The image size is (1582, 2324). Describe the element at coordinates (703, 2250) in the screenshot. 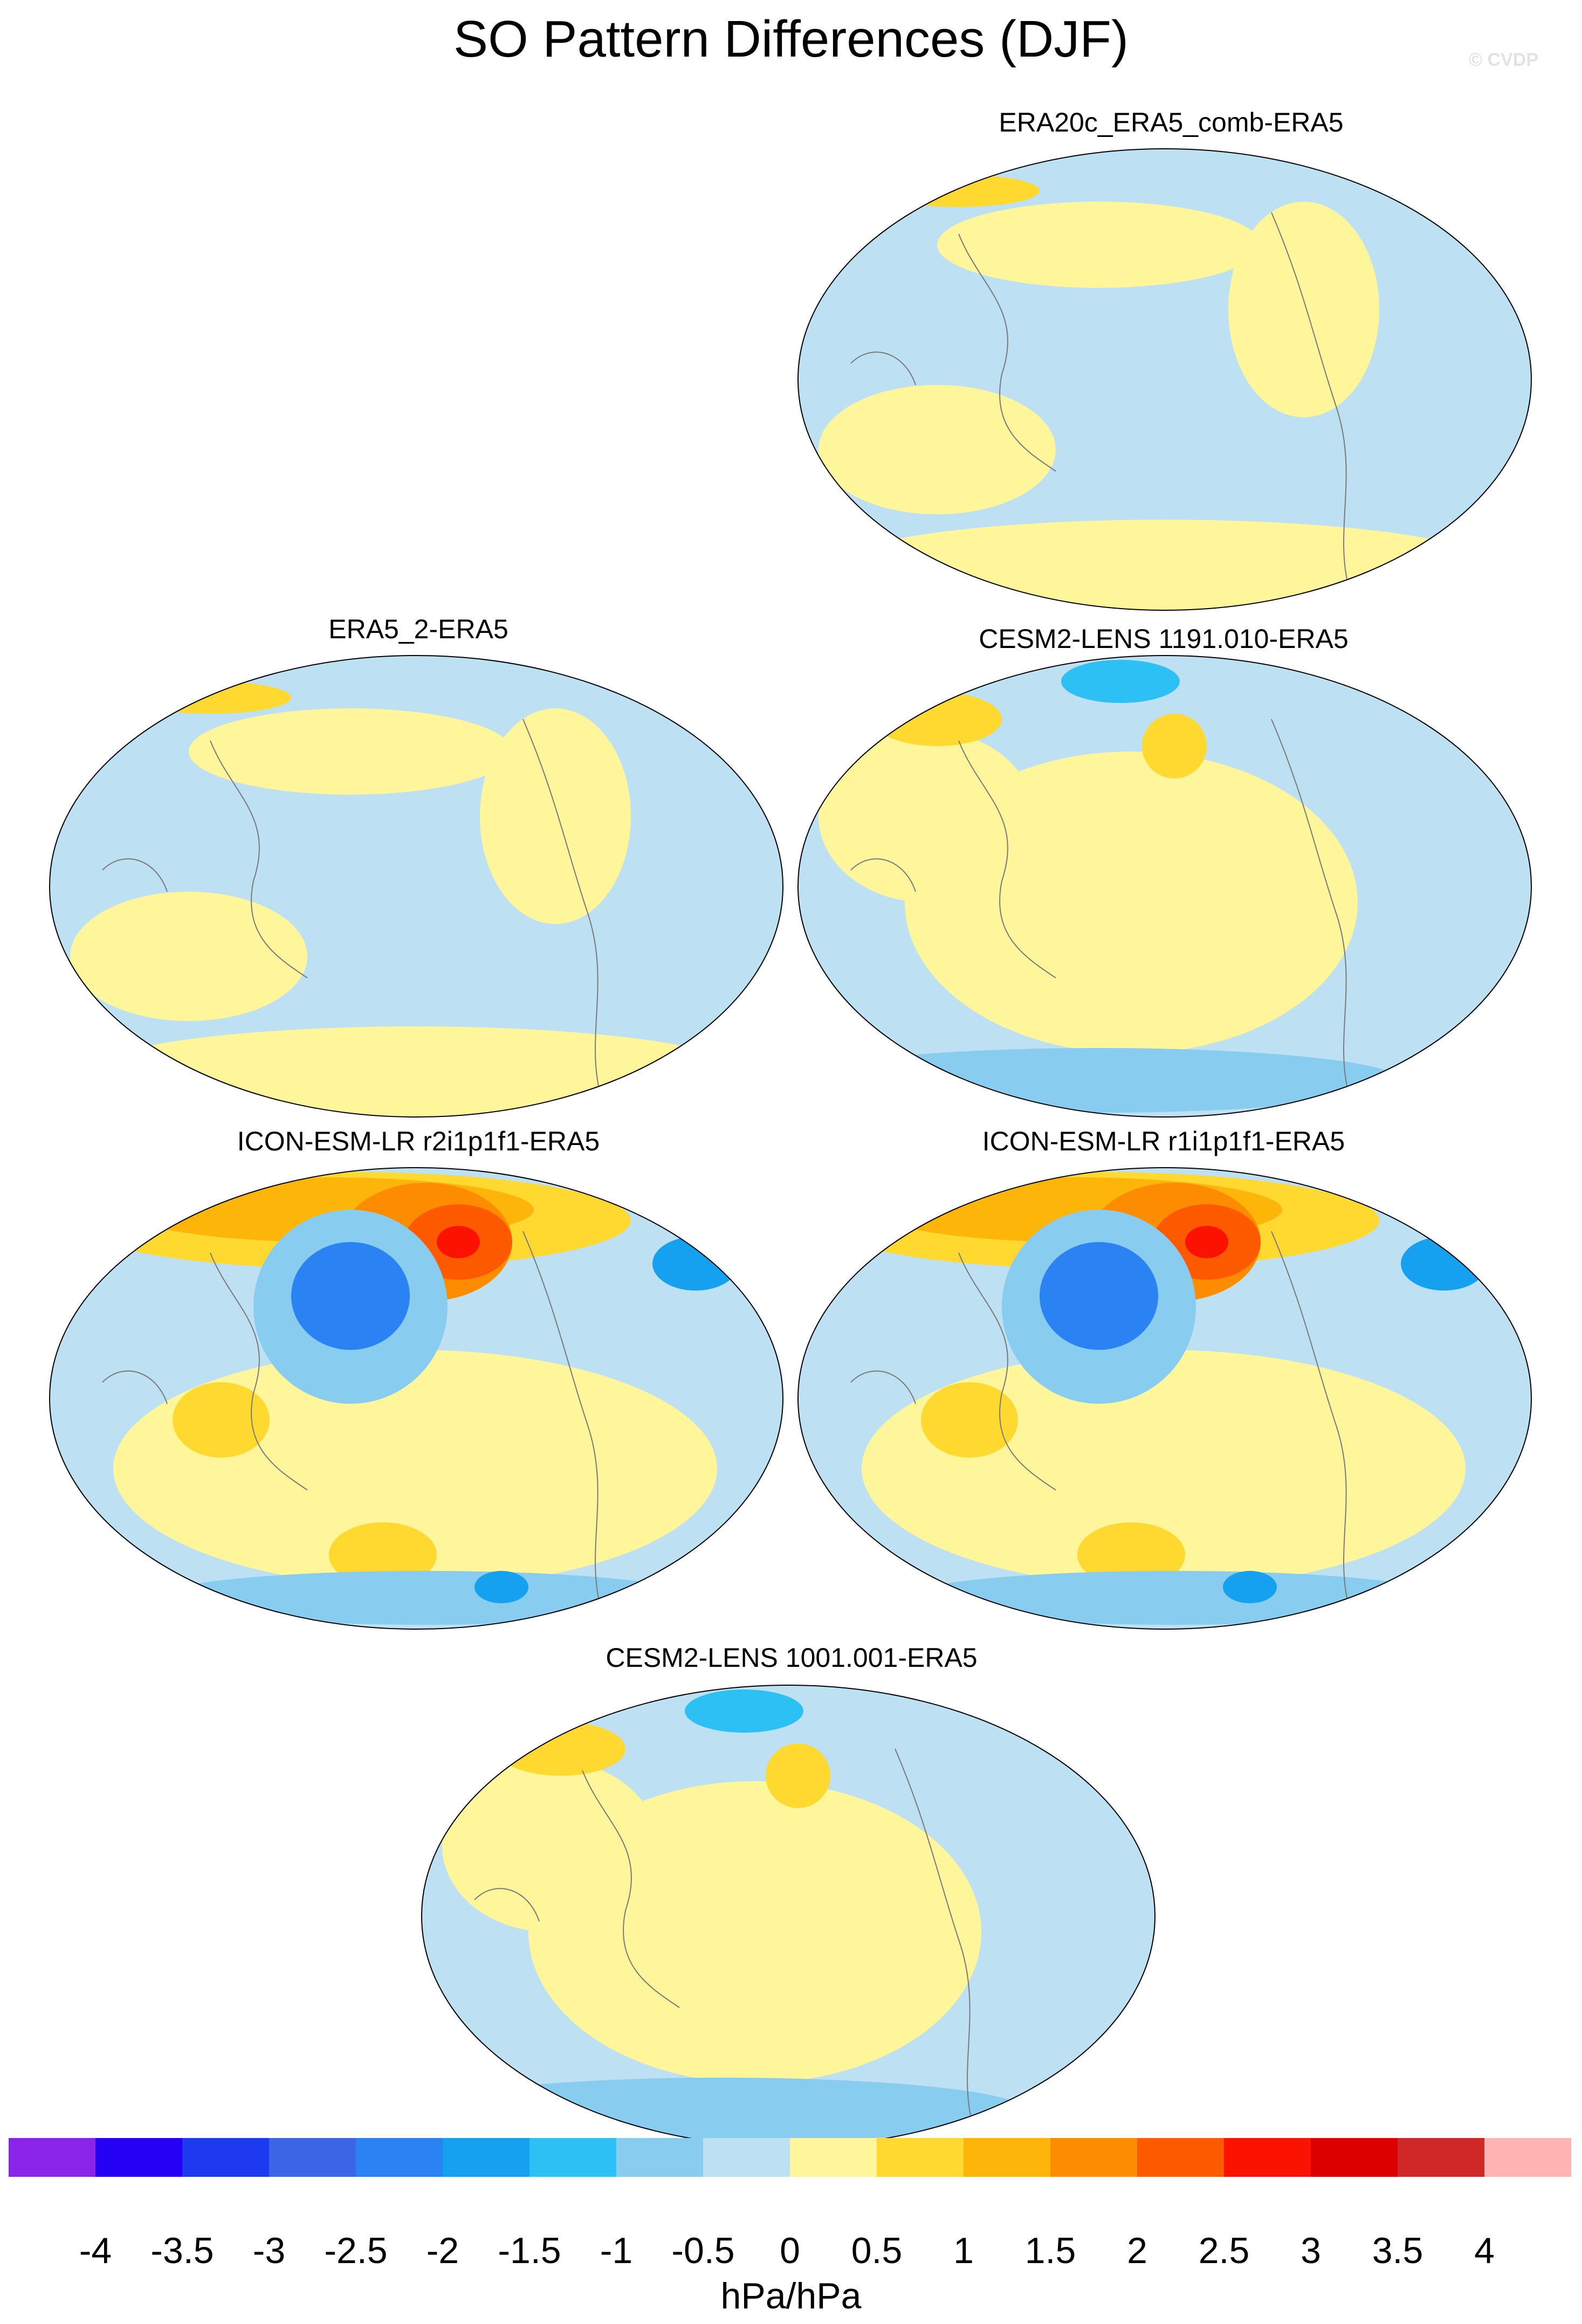

I see `colorbar-tick-label: -0.5` at that location.